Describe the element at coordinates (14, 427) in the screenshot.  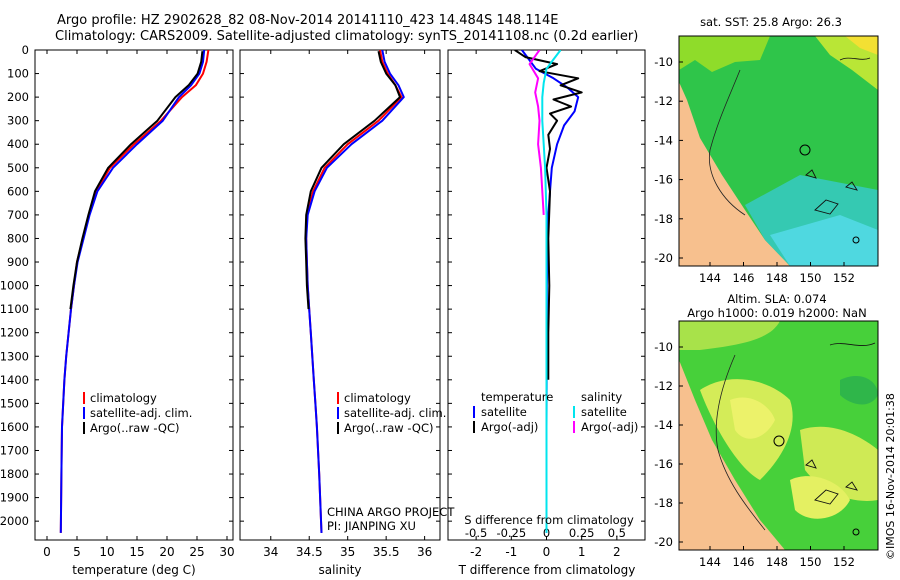
I see `y-tick-label: 1600` at that location.